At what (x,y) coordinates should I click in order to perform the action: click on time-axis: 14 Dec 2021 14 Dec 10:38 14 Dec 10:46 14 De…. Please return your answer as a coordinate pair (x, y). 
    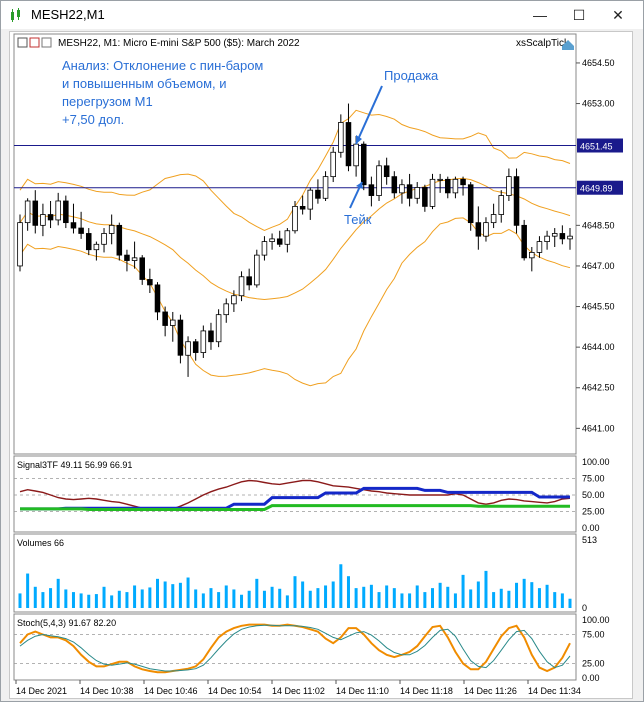
    Looking at the image, I should click on (298, 688).